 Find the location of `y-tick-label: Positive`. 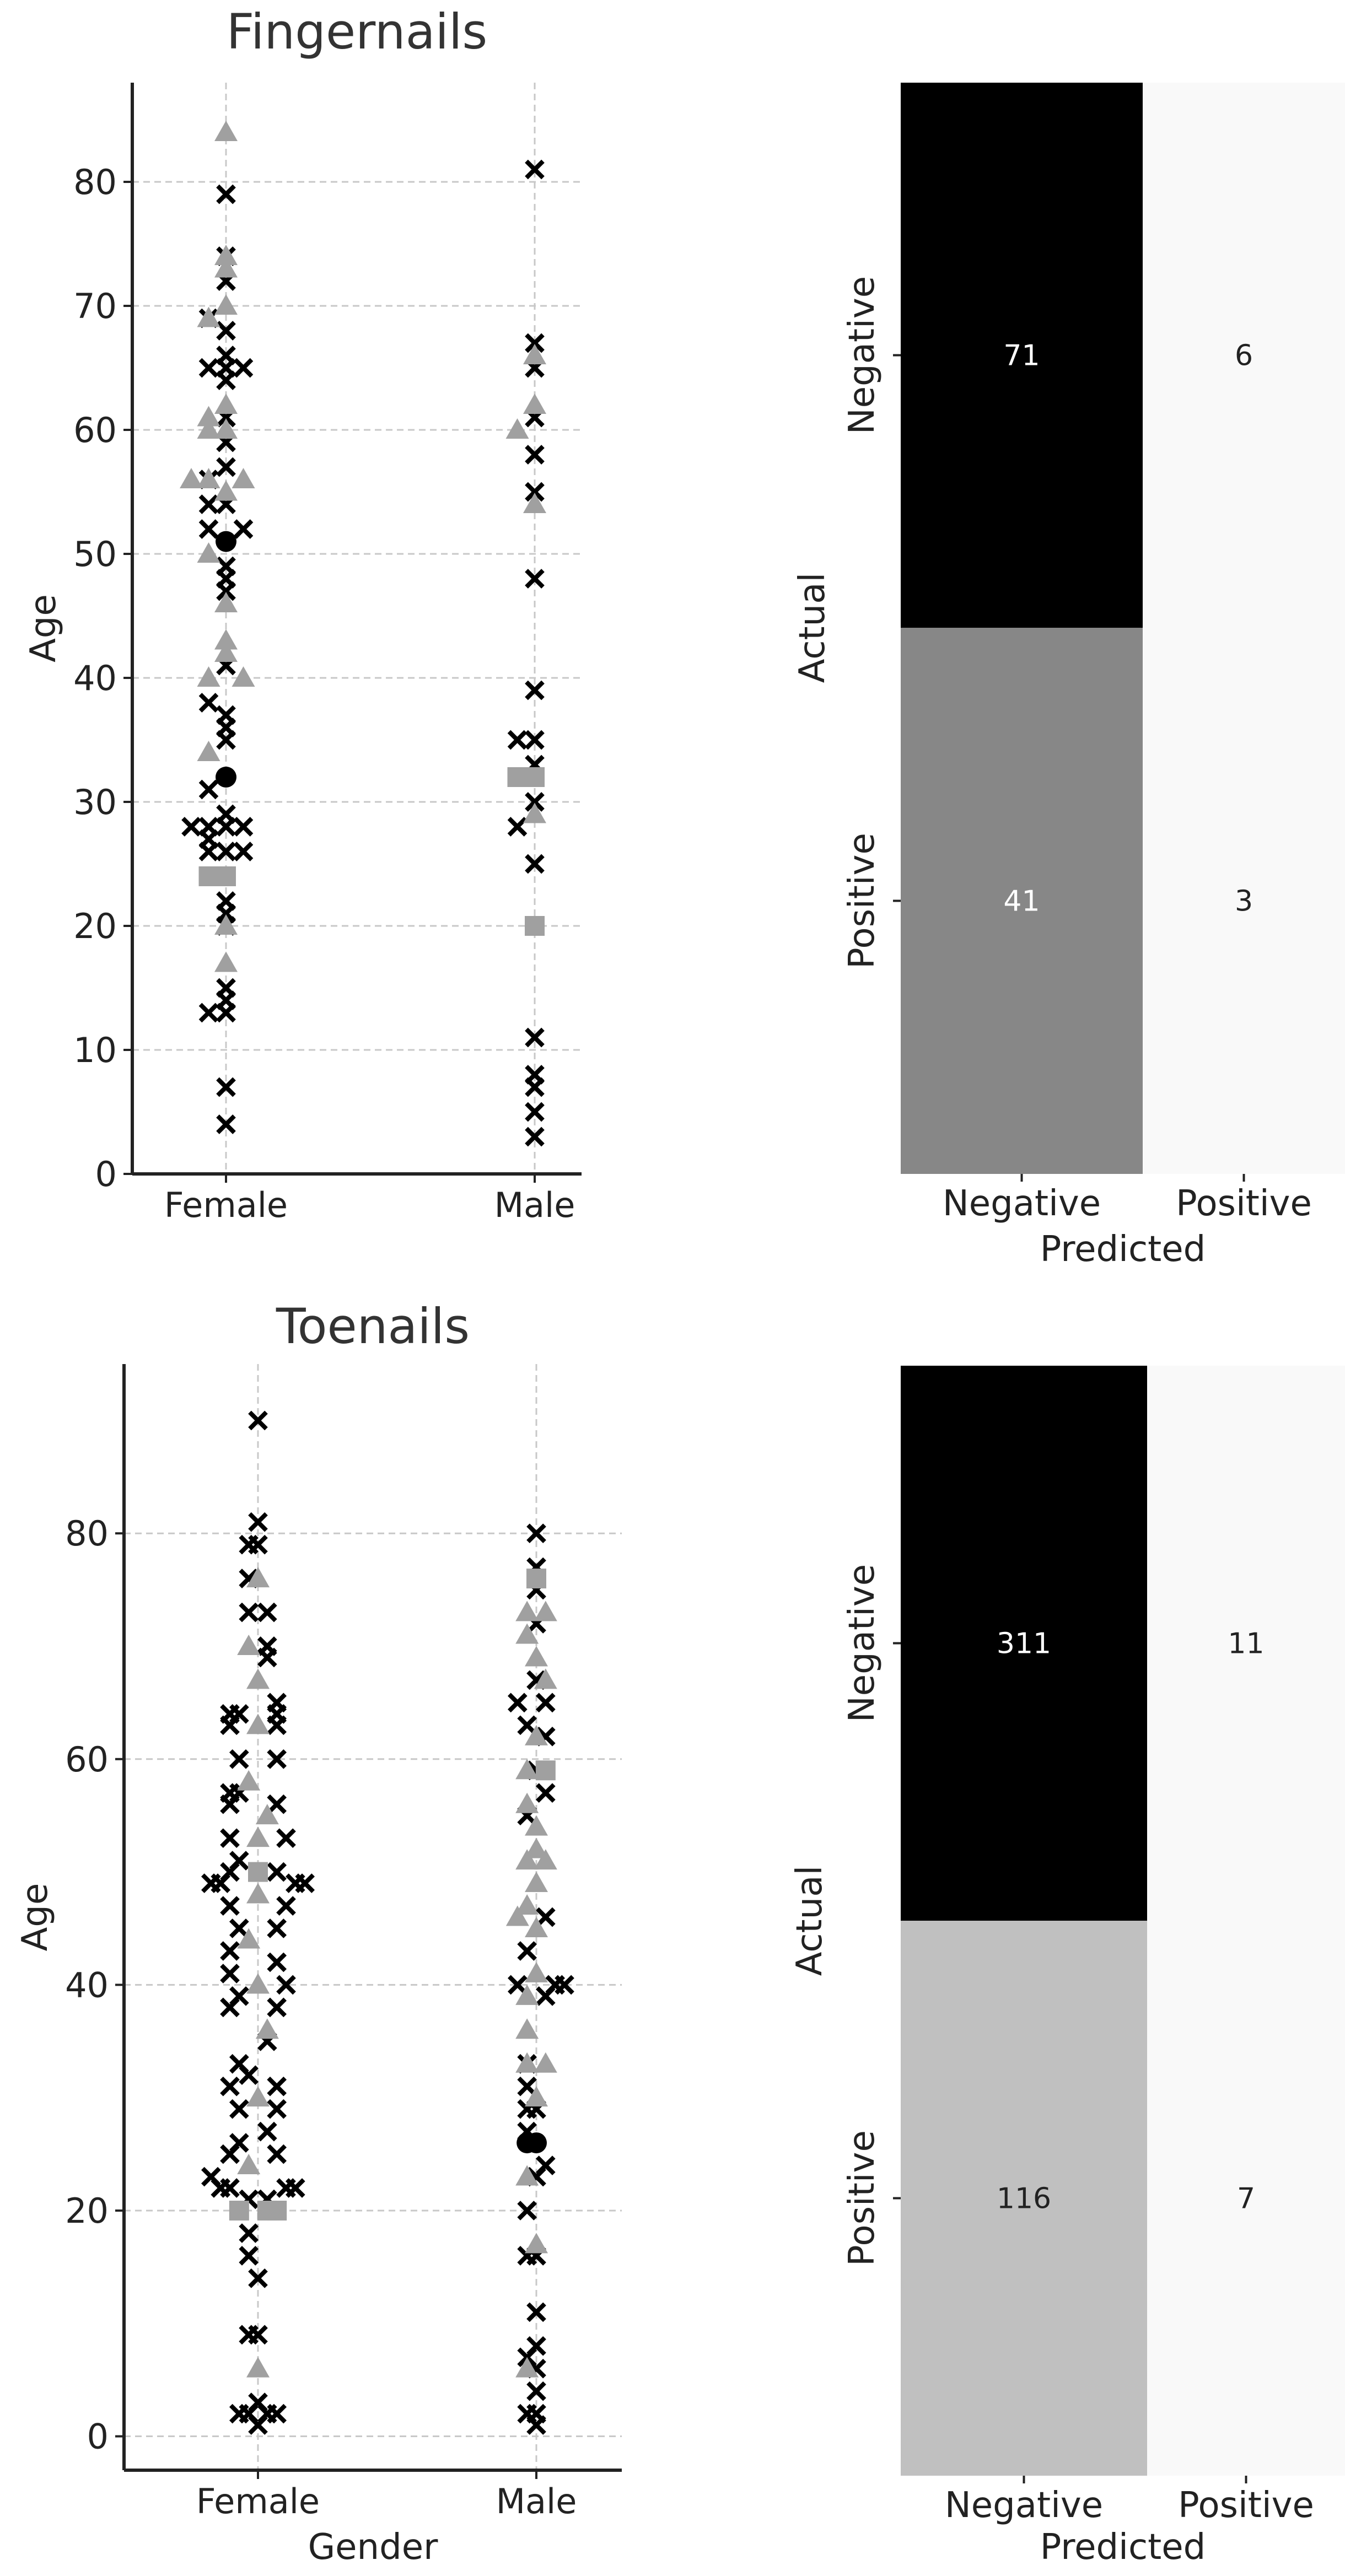

y-tick-label: Positive is located at coordinates (863, 2198).